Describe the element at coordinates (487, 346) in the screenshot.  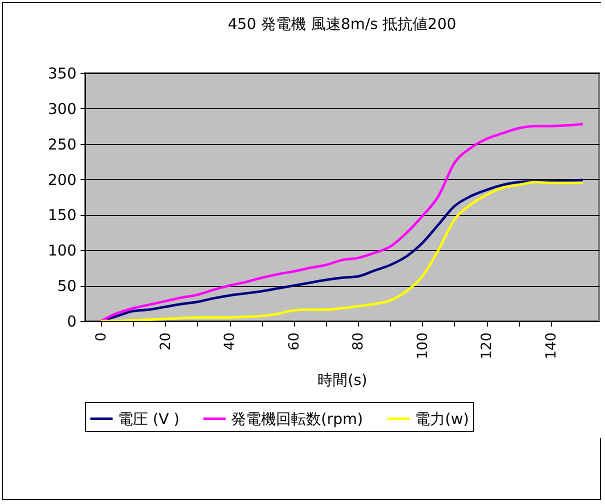
I see `x-tick-label: 120` at that location.